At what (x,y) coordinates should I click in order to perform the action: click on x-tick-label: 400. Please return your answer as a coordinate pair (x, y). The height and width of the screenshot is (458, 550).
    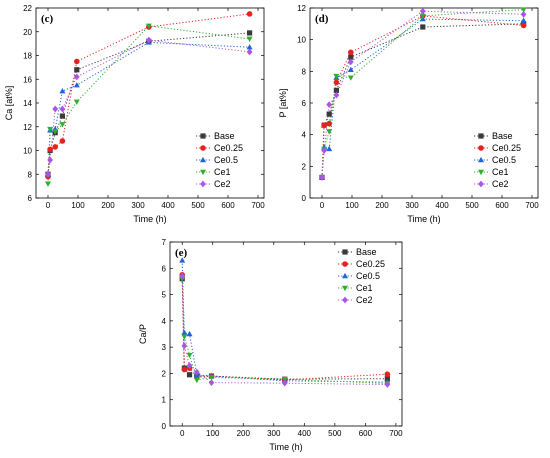
    Looking at the image, I should click on (305, 433).